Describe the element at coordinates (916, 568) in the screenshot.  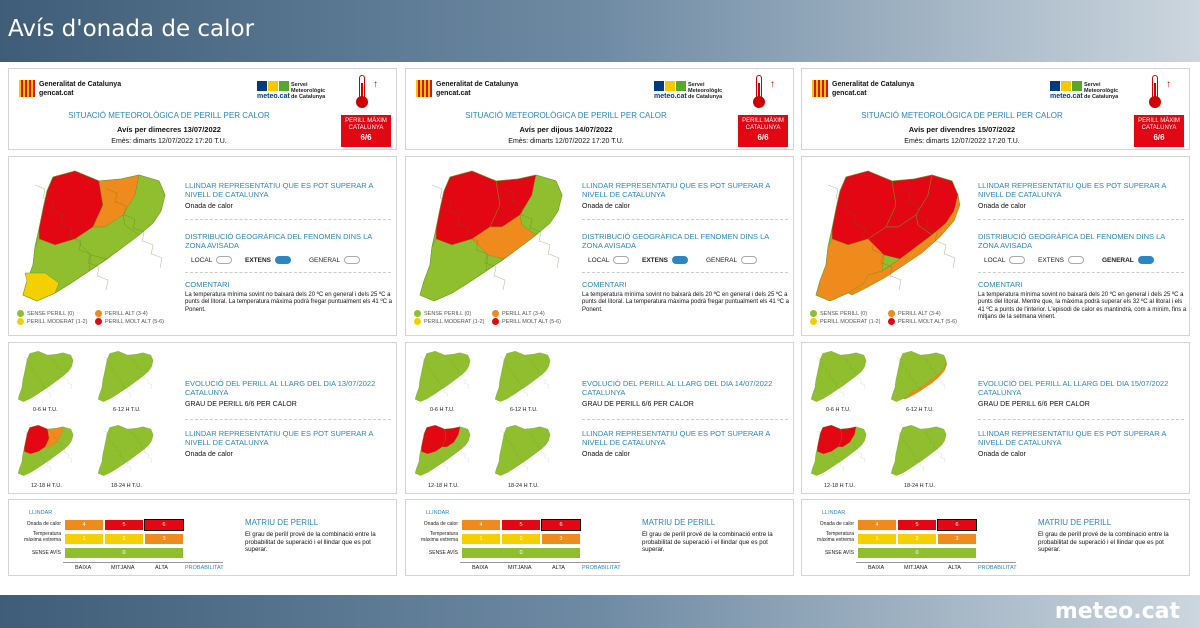
I see `matrix-col-mitjana: MITJANA` at that location.